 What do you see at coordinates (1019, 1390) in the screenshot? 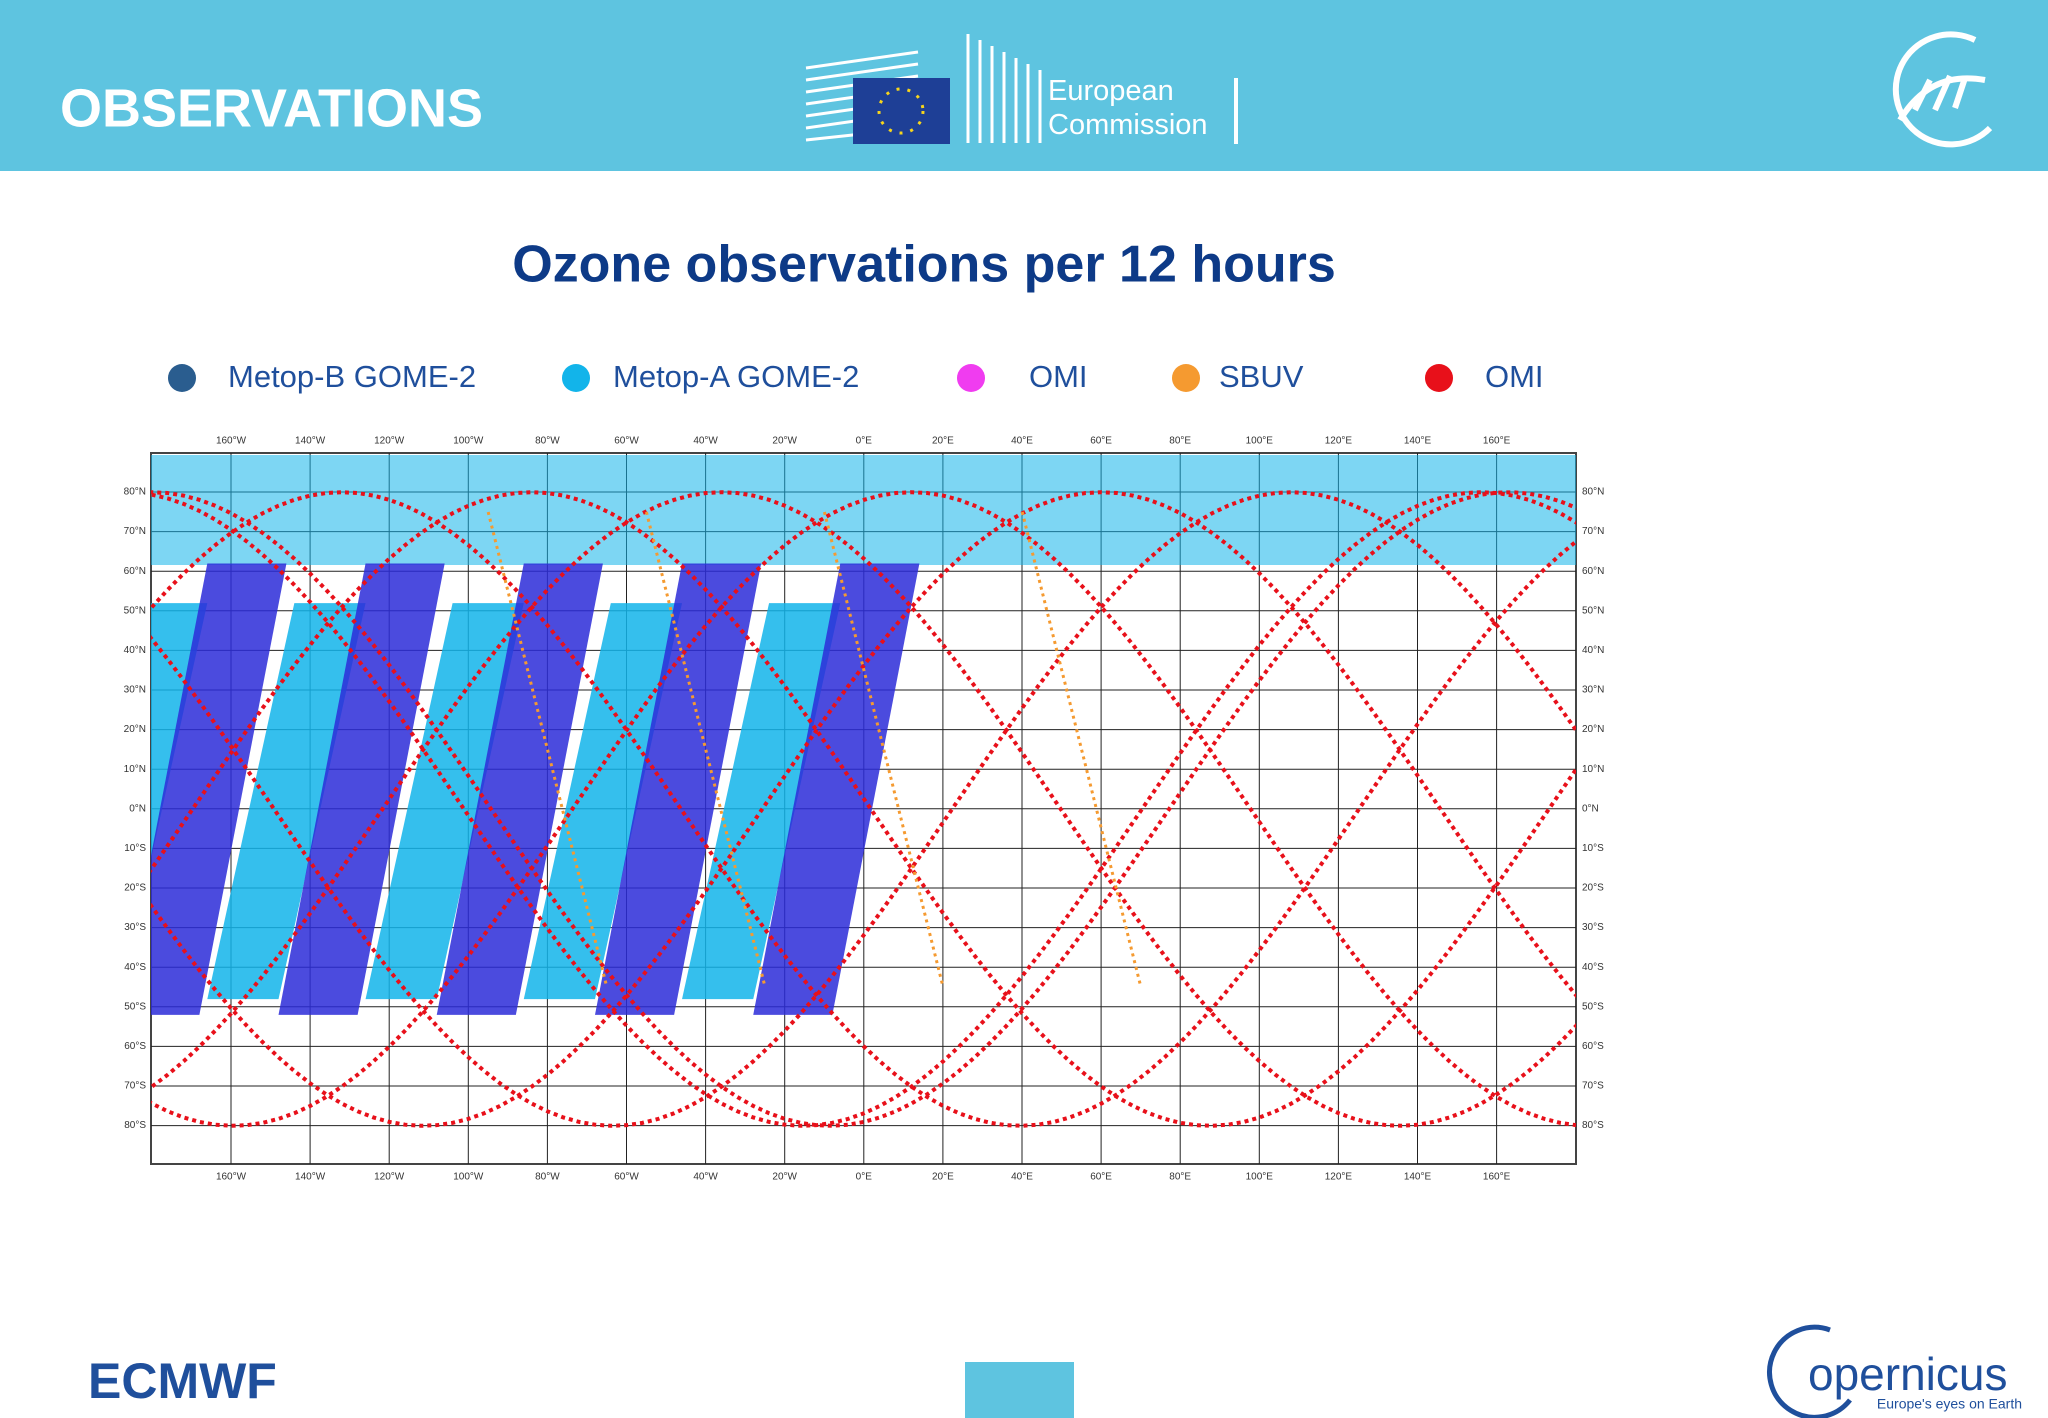
I see `page-tab` at bounding box center [1019, 1390].